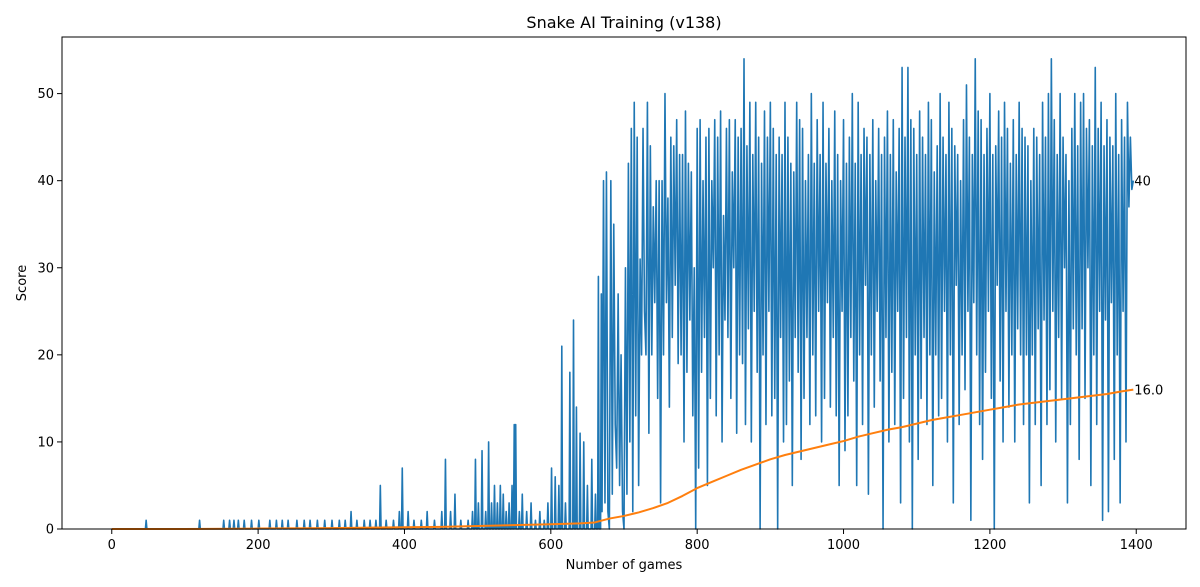 The width and height of the screenshot is (1200, 587). I want to click on x-tick-label: 200, so click(258, 545).